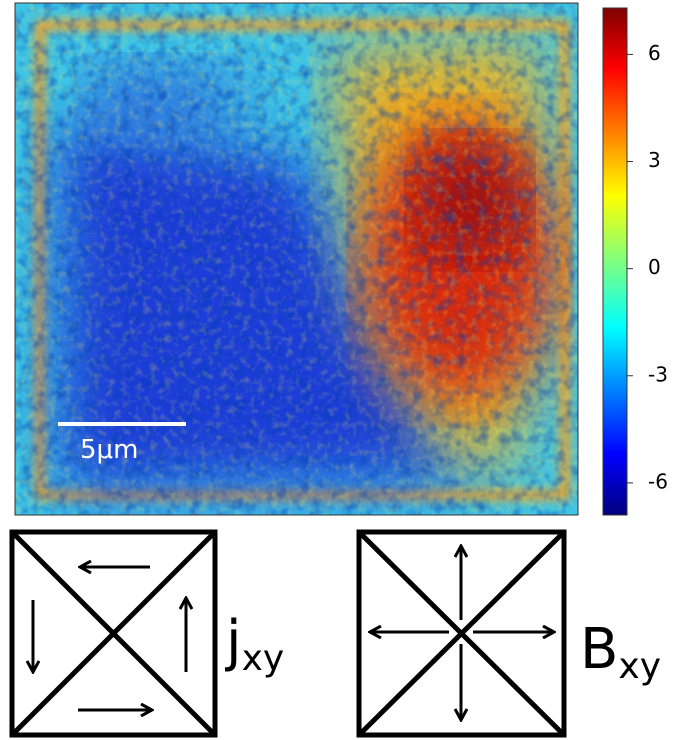  I want to click on diagram-b, so click(461, 633).